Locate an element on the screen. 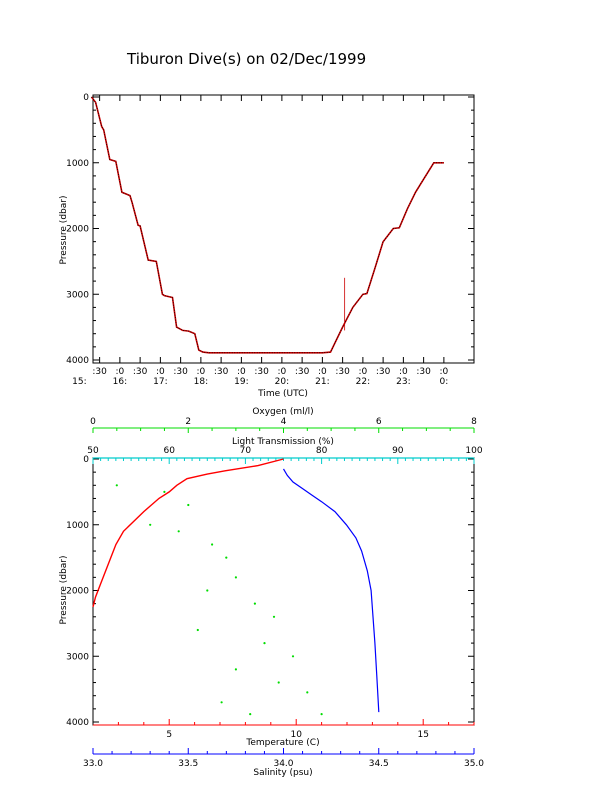 Image resolution: width=612 pixels, height=785 pixels. oxygen-axis-tick-label: 4 is located at coordinates (284, 422).